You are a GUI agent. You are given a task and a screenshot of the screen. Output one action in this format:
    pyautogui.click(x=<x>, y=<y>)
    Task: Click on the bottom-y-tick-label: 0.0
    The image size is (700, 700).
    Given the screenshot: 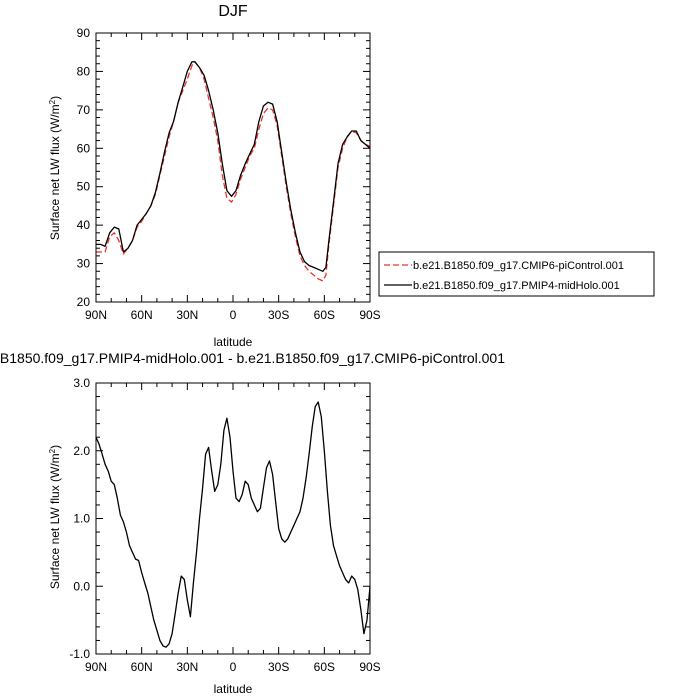 What is the action you would take?
    pyautogui.click(x=81, y=586)
    